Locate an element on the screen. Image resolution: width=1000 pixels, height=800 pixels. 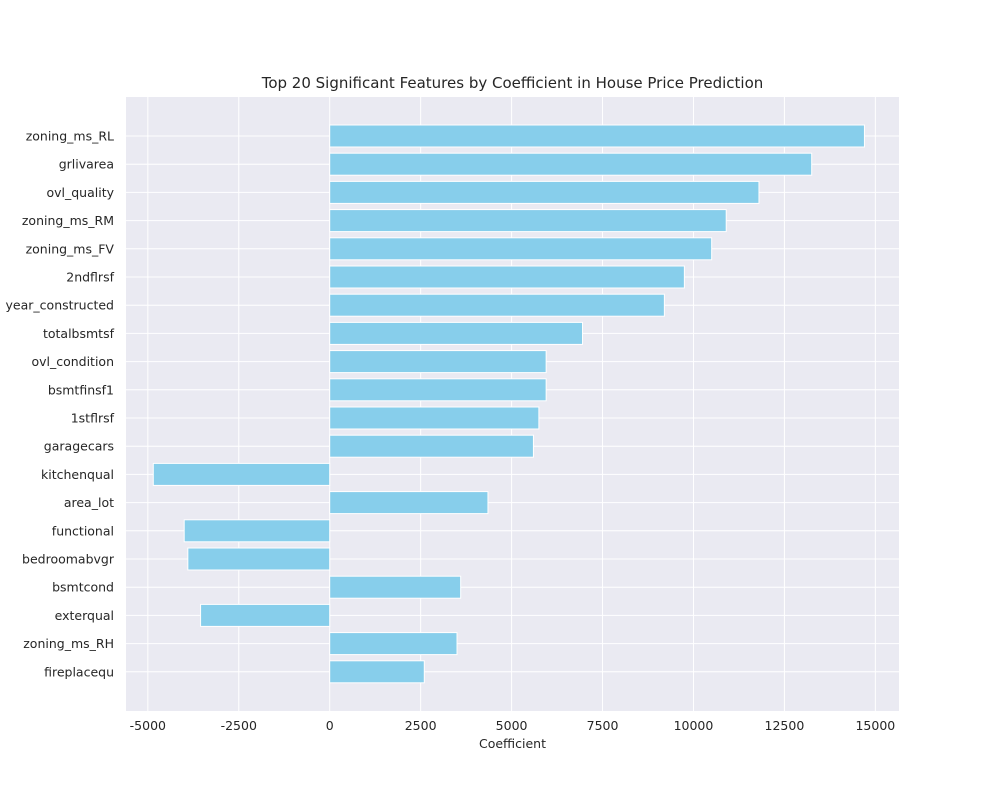
x-tick-label: 10000 is located at coordinates (694, 725).